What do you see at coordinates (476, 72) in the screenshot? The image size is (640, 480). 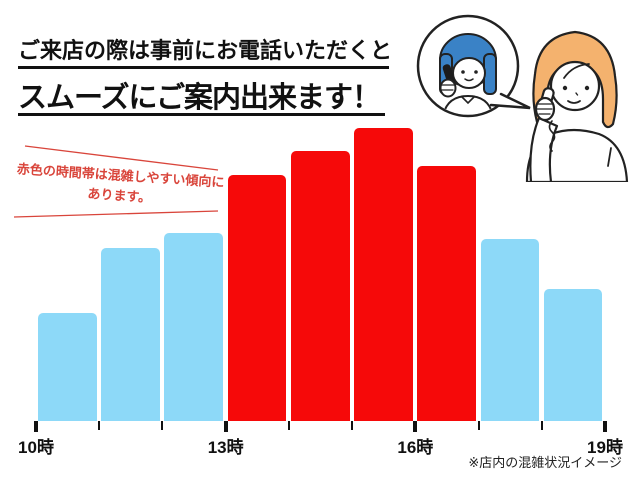 I see `staff-eye-right` at bounding box center [476, 72].